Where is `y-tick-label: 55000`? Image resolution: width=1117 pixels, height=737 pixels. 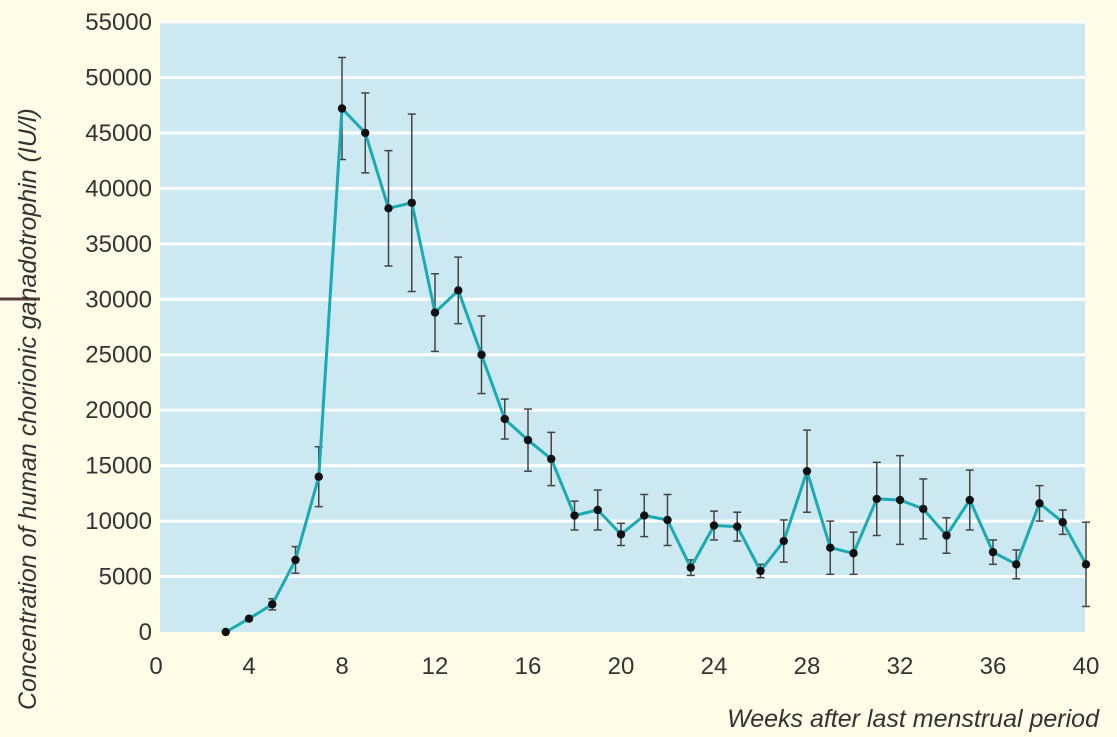
y-tick-label: 55000 is located at coordinates (118, 22).